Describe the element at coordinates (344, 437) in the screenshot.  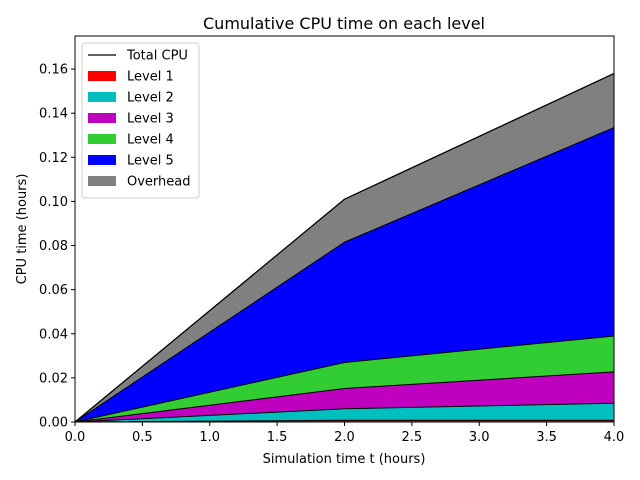
I see `x-tick-label: 2.0` at that location.